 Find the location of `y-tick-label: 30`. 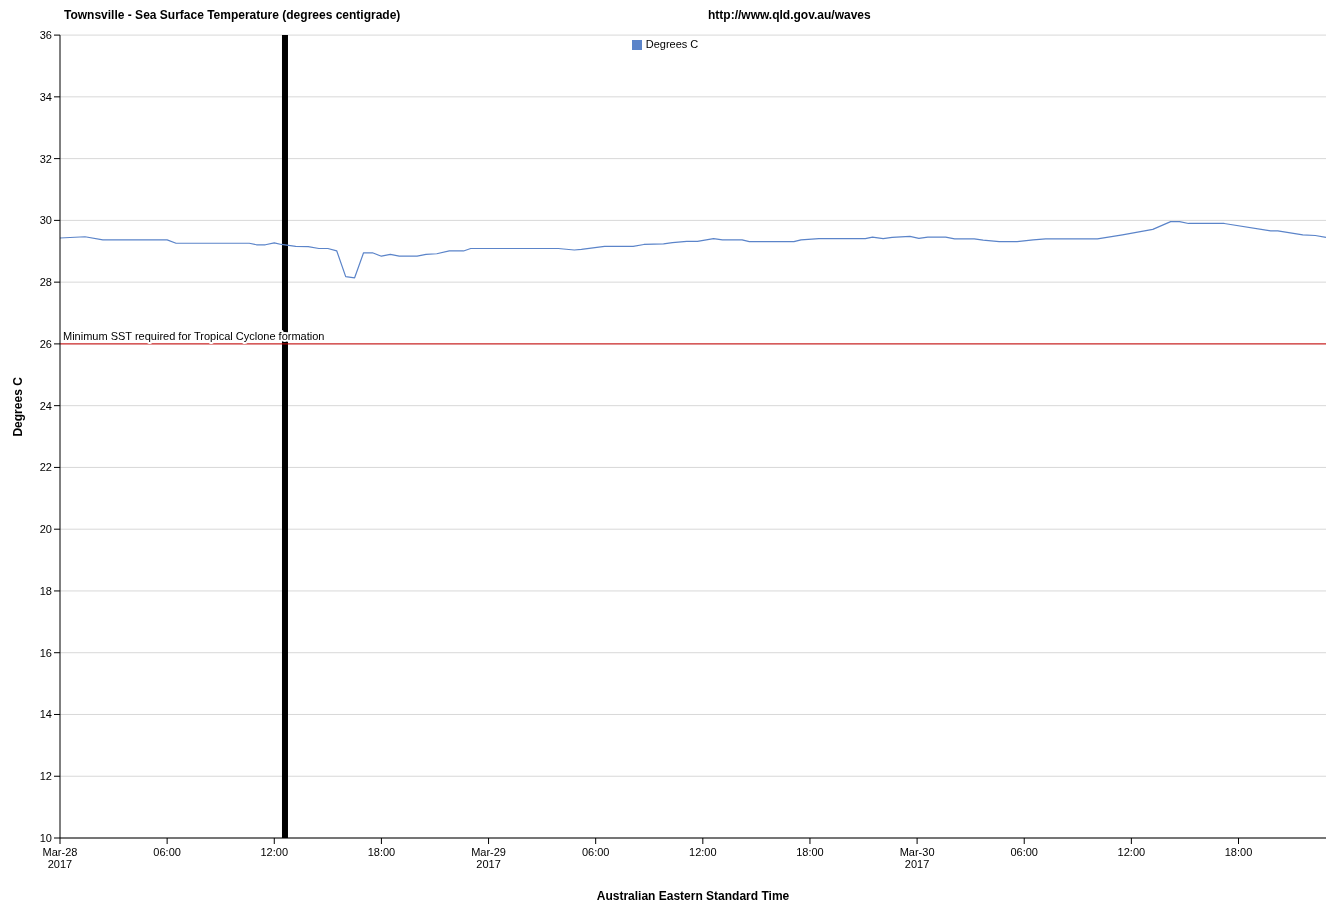

y-tick-label: 30 is located at coordinates (45, 220).